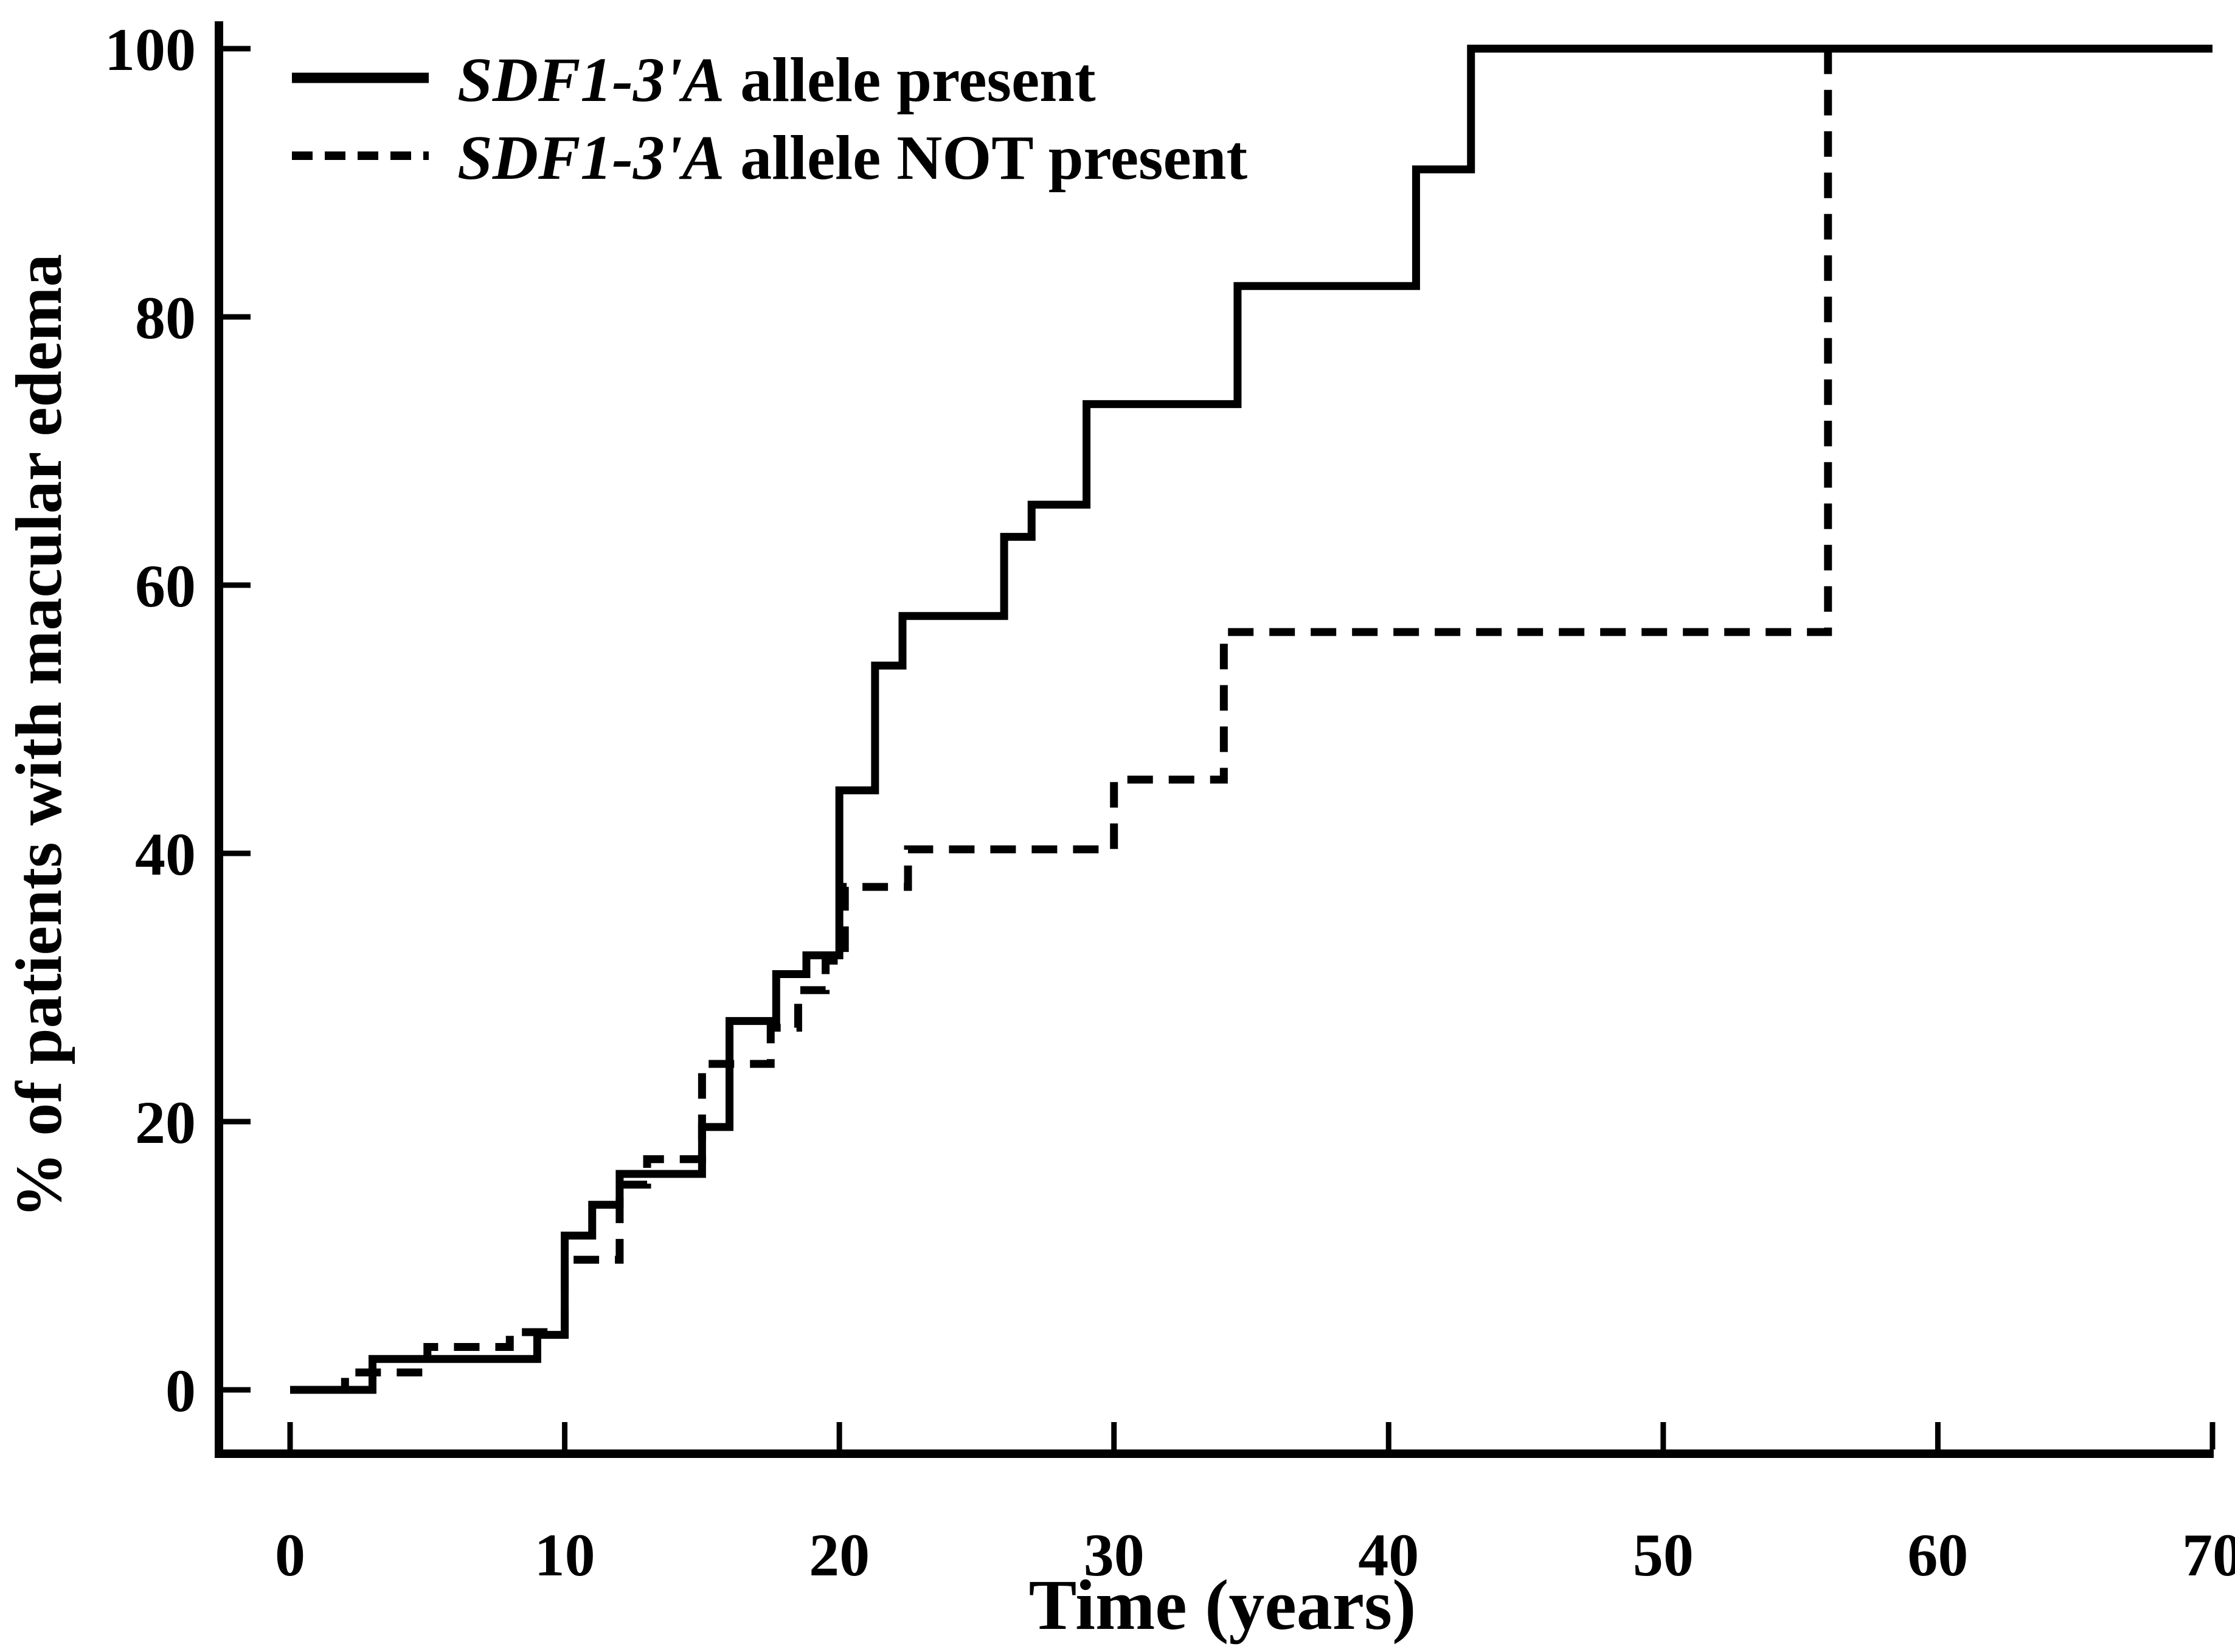  What do you see at coordinates (165, 1122) in the screenshot?
I see `y-tick-label: 20` at bounding box center [165, 1122].